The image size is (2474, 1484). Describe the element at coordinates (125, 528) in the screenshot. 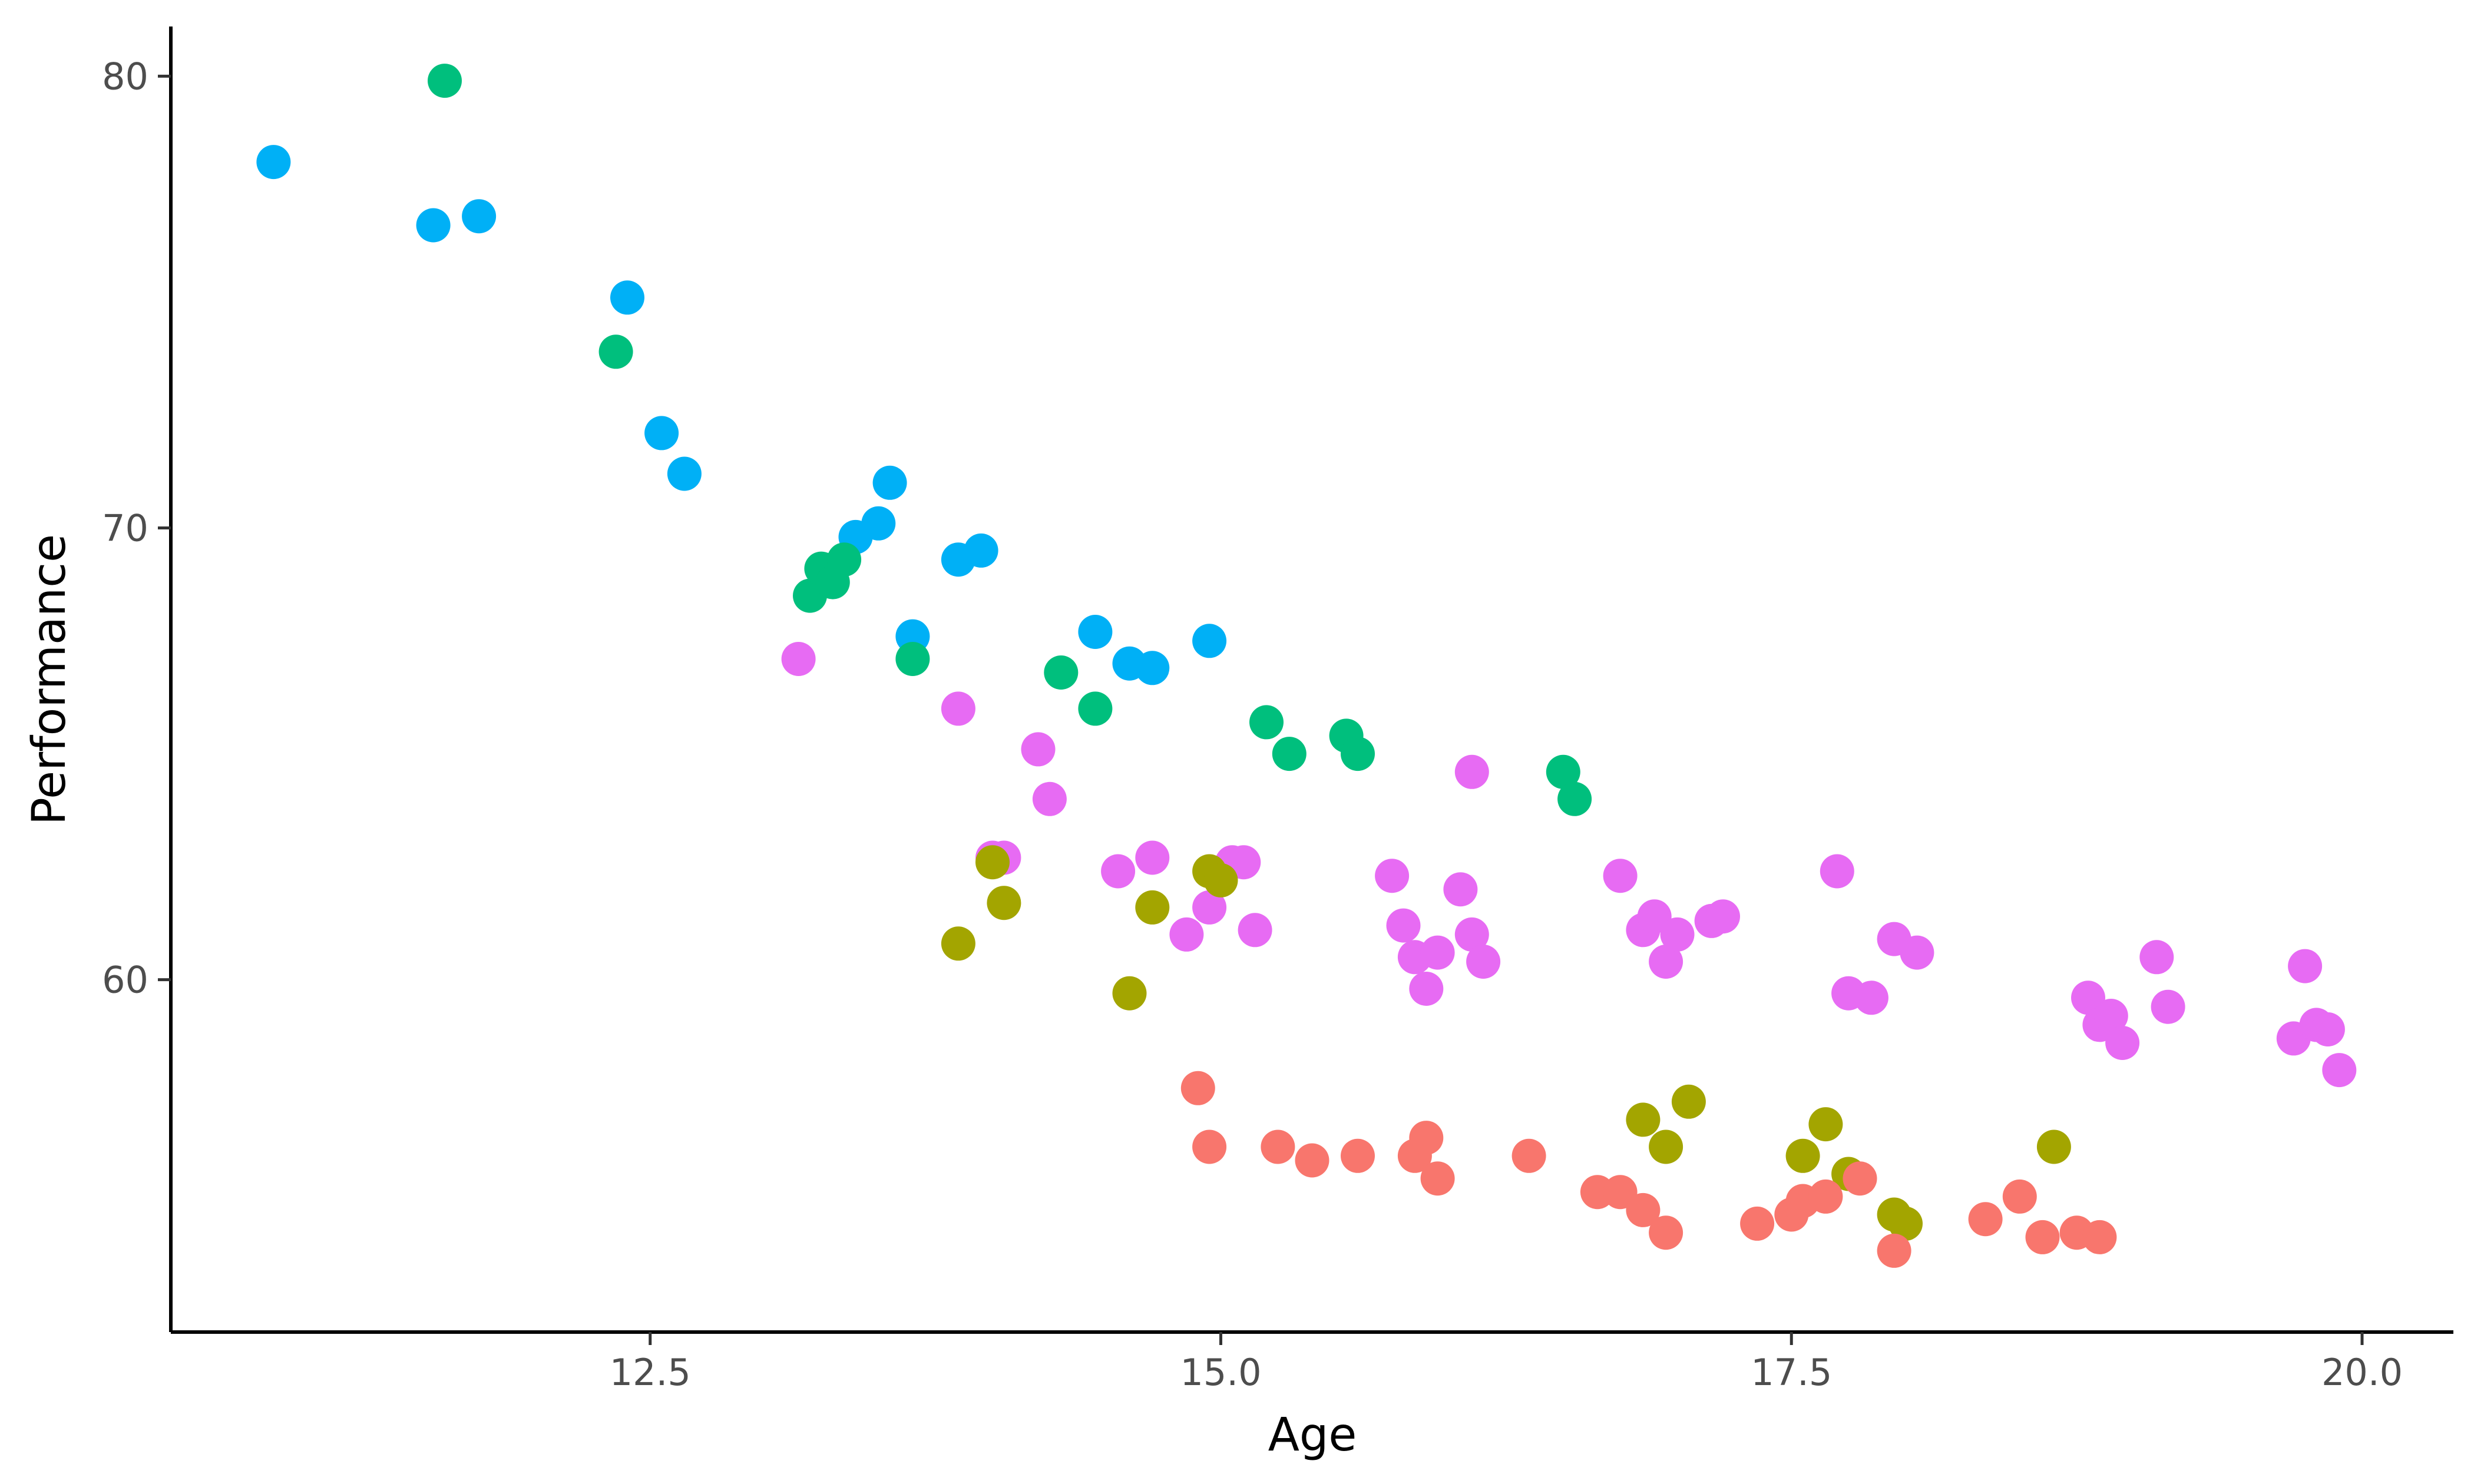

I see `y-tick-label: 70` at that location.